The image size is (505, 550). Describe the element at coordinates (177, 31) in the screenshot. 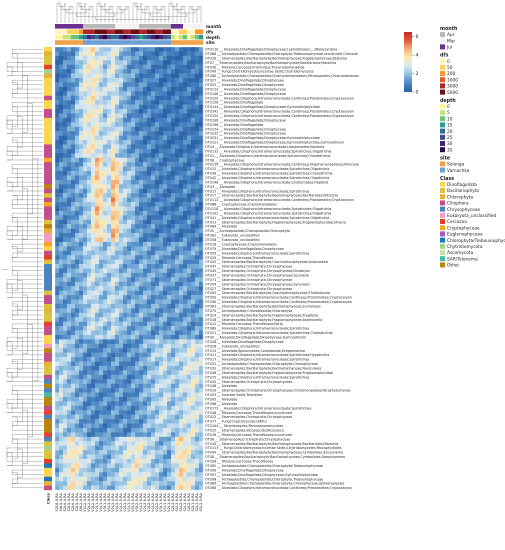

I see `annotation-cell-dfs` at that location.